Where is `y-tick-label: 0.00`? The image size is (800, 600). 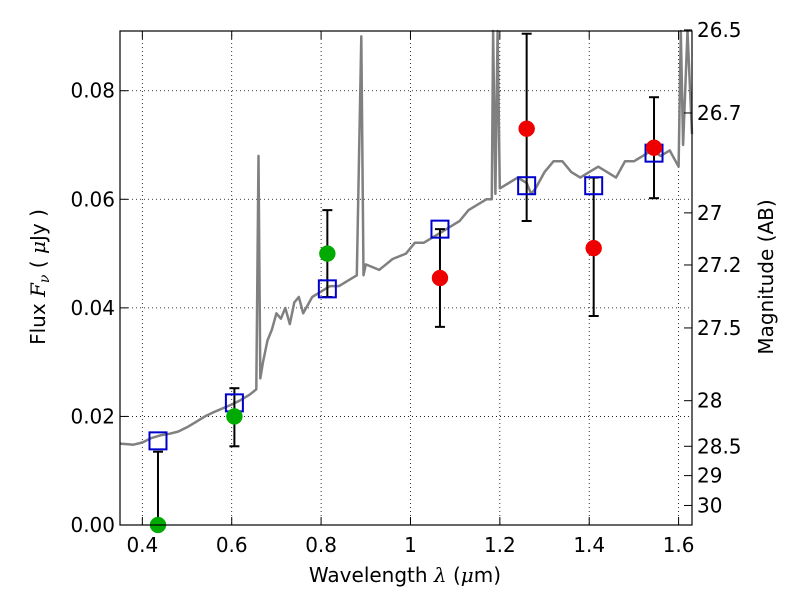 y-tick-label: 0.00 is located at coordinates (92, 525).